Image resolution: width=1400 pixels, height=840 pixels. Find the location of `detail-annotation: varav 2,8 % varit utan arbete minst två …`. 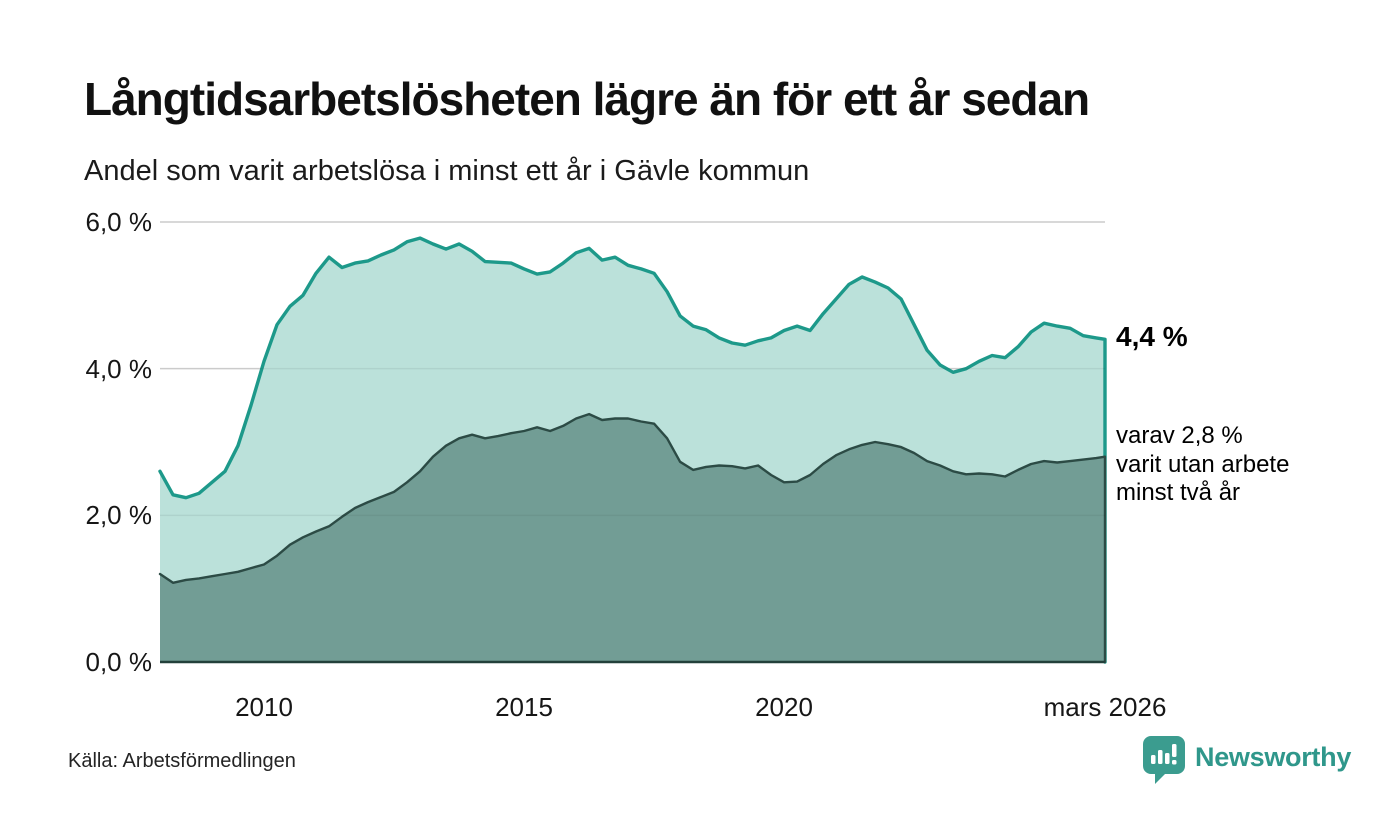

detail-annotation: varav 2,8 % varit utan arbete minst två … is located at coordinates (1202, 465).